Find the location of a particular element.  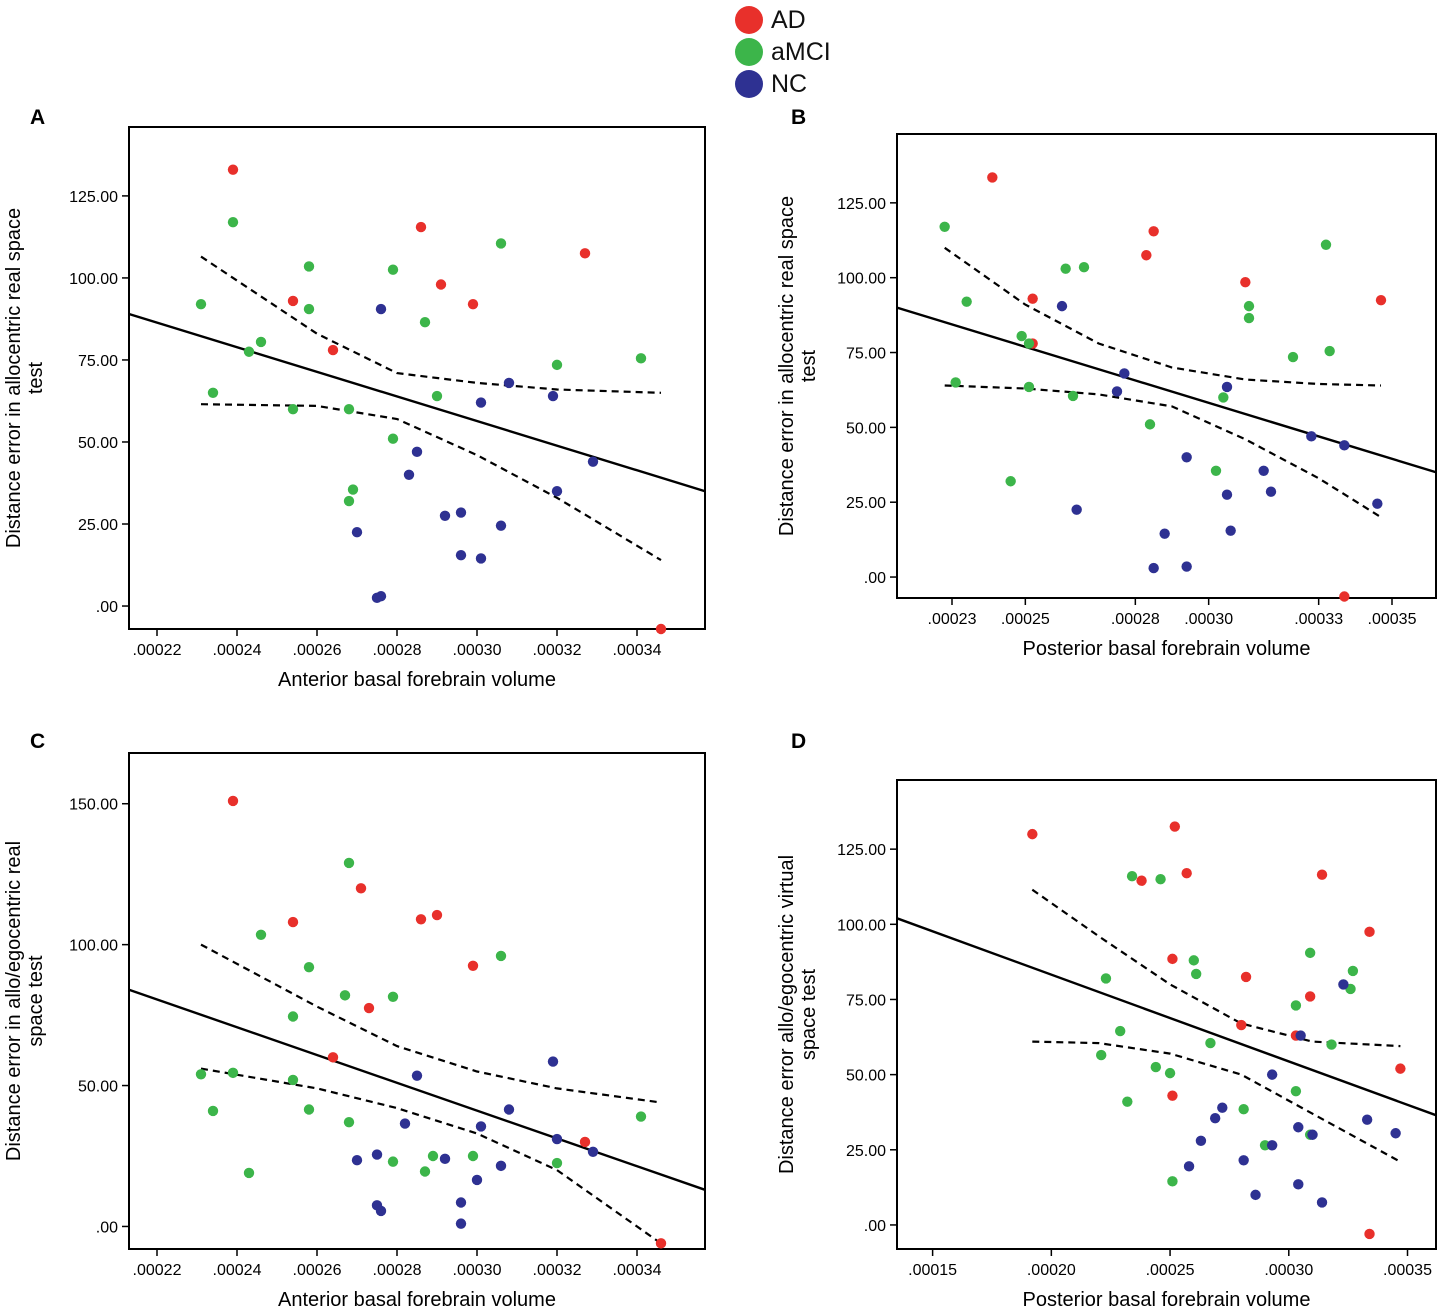

y-tick-label-d: 75.00 is located at coordinates (866, 1000).